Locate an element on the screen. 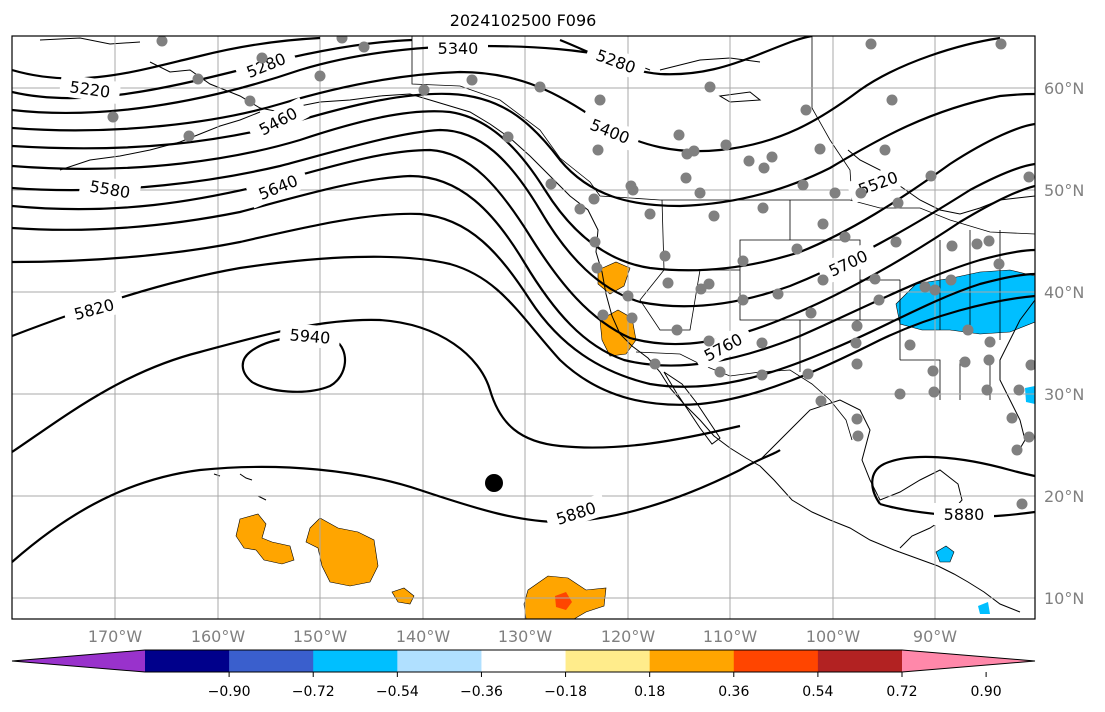  contour-5880-gulf is located at coordinates (953, 480).